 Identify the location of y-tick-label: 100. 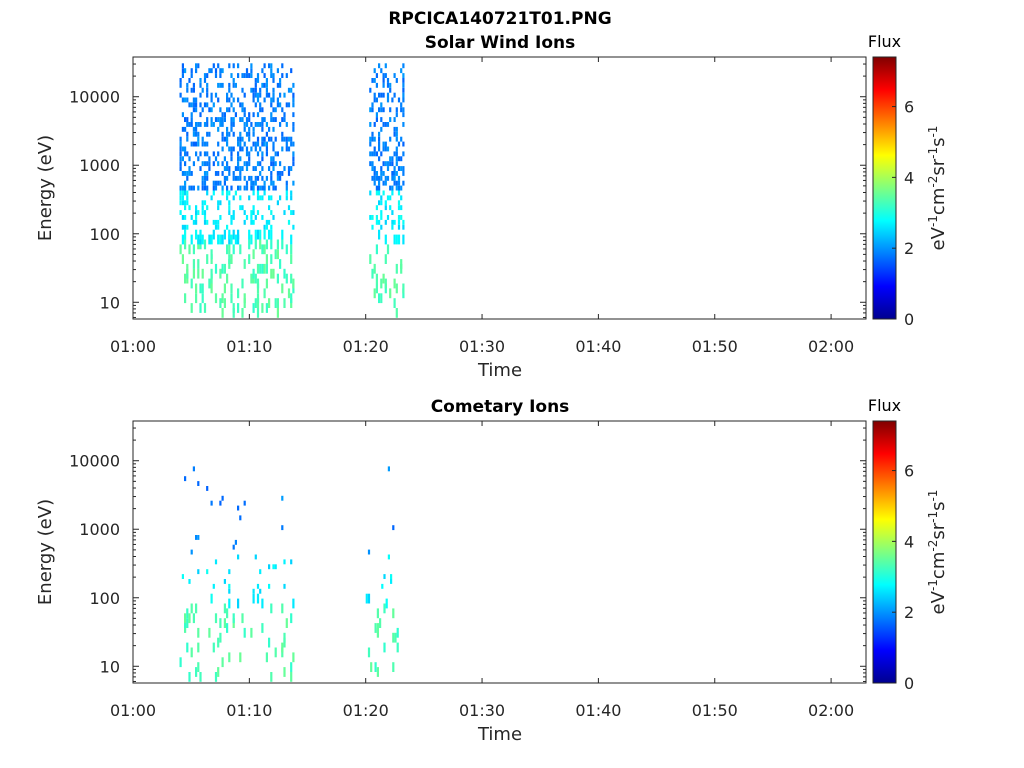
(104, 598).